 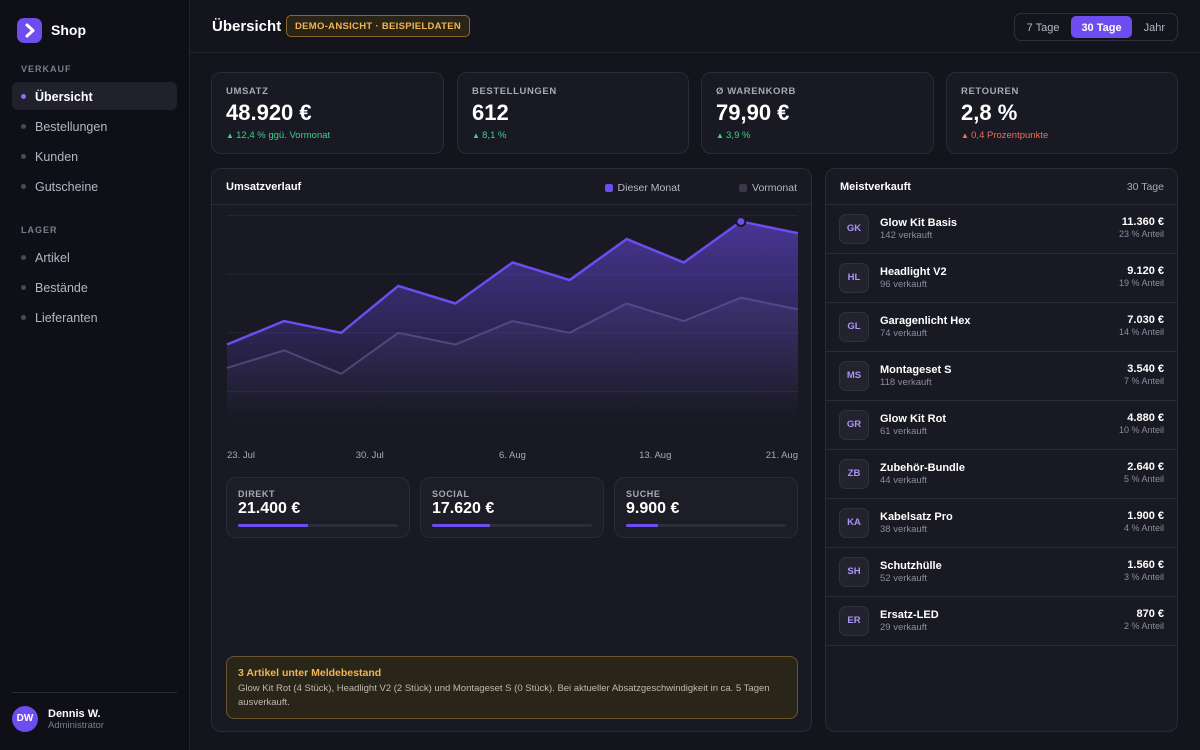 I want to click on range-button: 30 Tage, so click(x=1101, y=27).